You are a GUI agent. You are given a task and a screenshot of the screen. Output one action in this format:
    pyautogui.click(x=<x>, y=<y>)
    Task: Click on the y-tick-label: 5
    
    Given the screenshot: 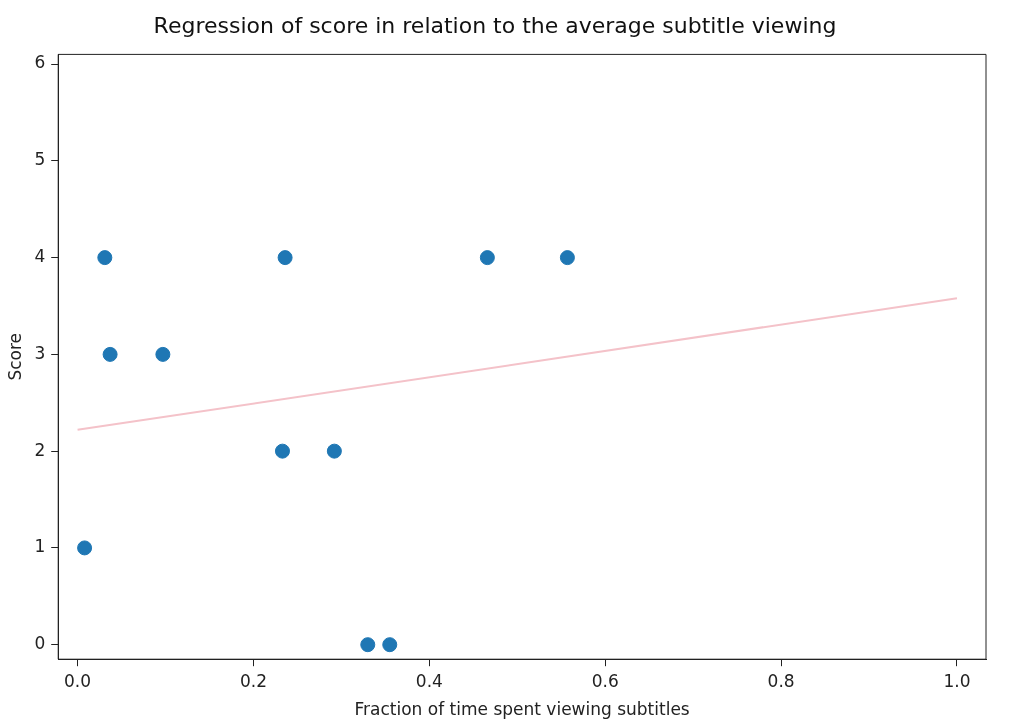 What is the action you would take?
    pyautogui.click(x=40, y=159)
    